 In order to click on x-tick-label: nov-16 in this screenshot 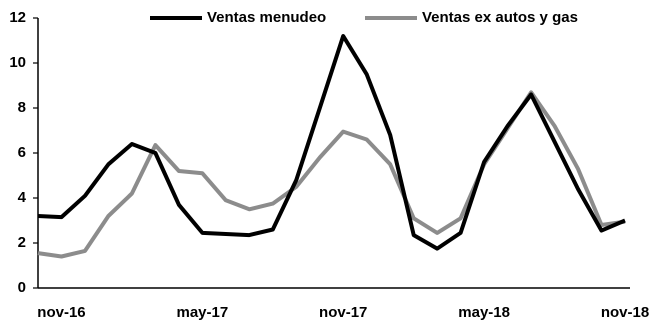, I will do `click(61, 312)`.